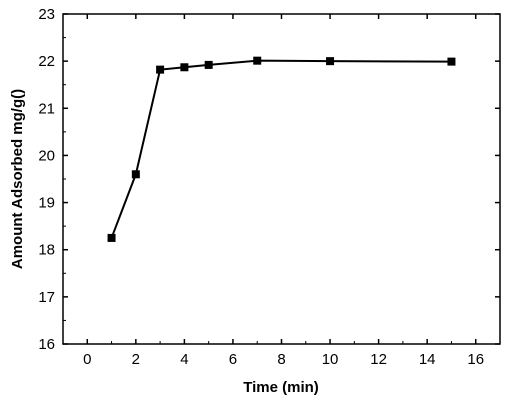 The image size is (511, 403). What do you see at coordinates (281, 387) in the screenshot?
I see `x-axis-title: Time (min)` at bounding box center [281, 387].